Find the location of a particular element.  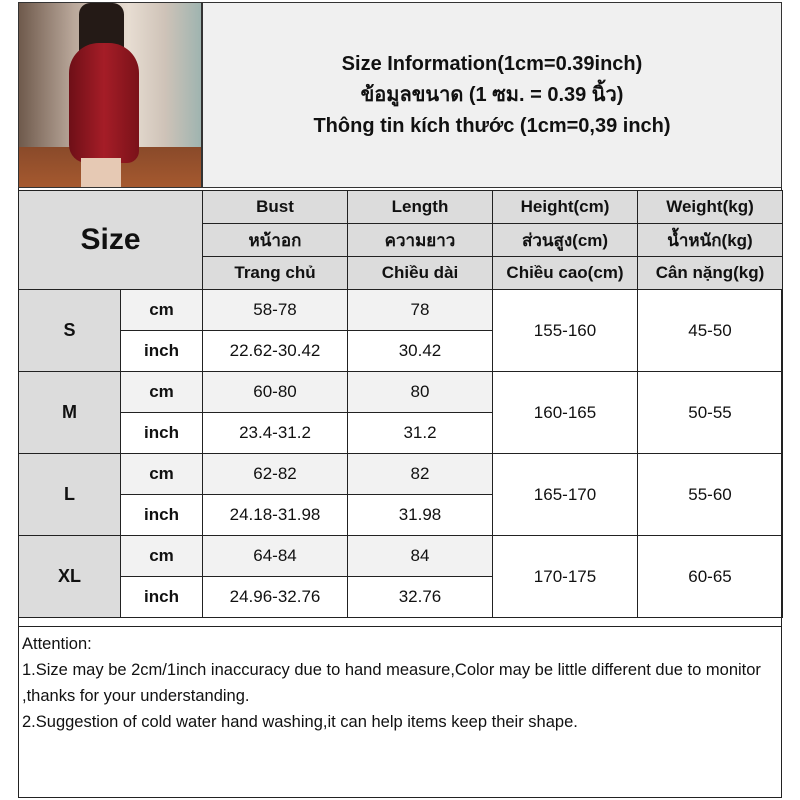

header-bust: Bust is located at coordinates (275, 207).